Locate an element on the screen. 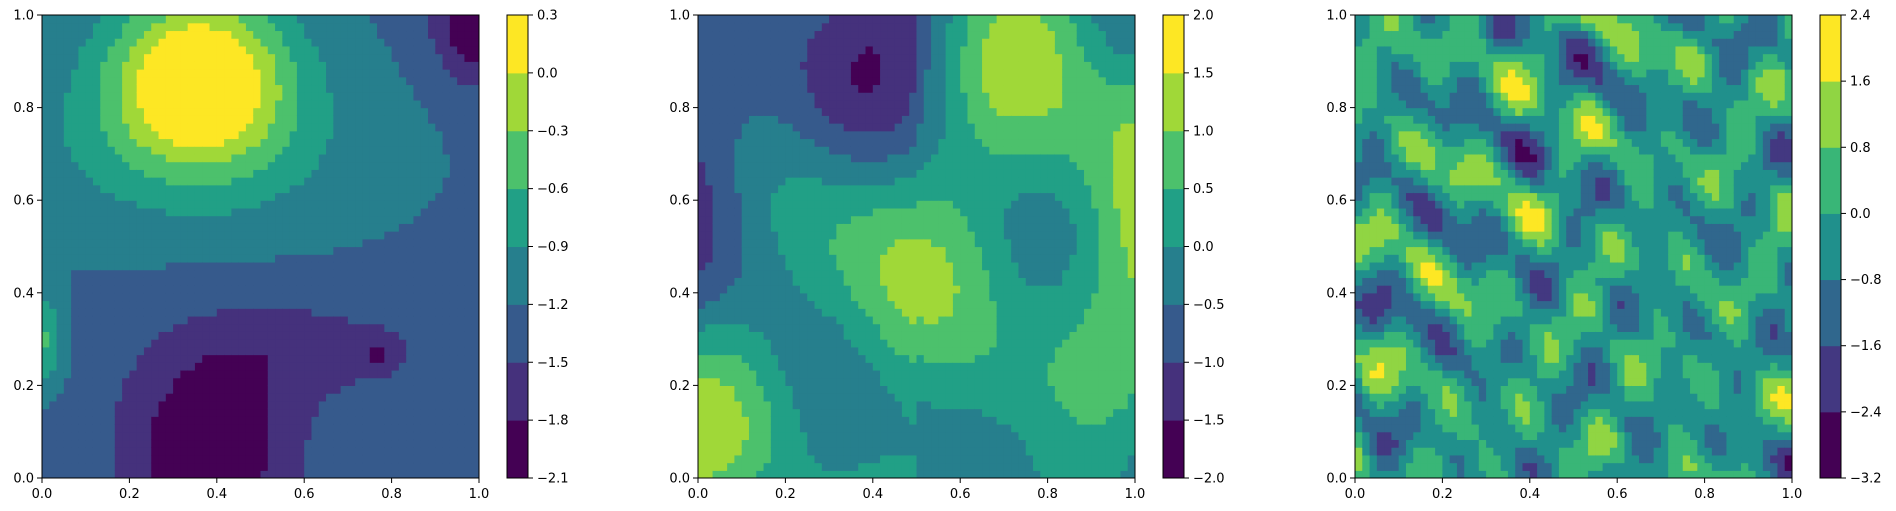 The width and height of the screenshot is (1896, 511). colorbar-tick-label: 0.3 is located at coordinates (547, 16).